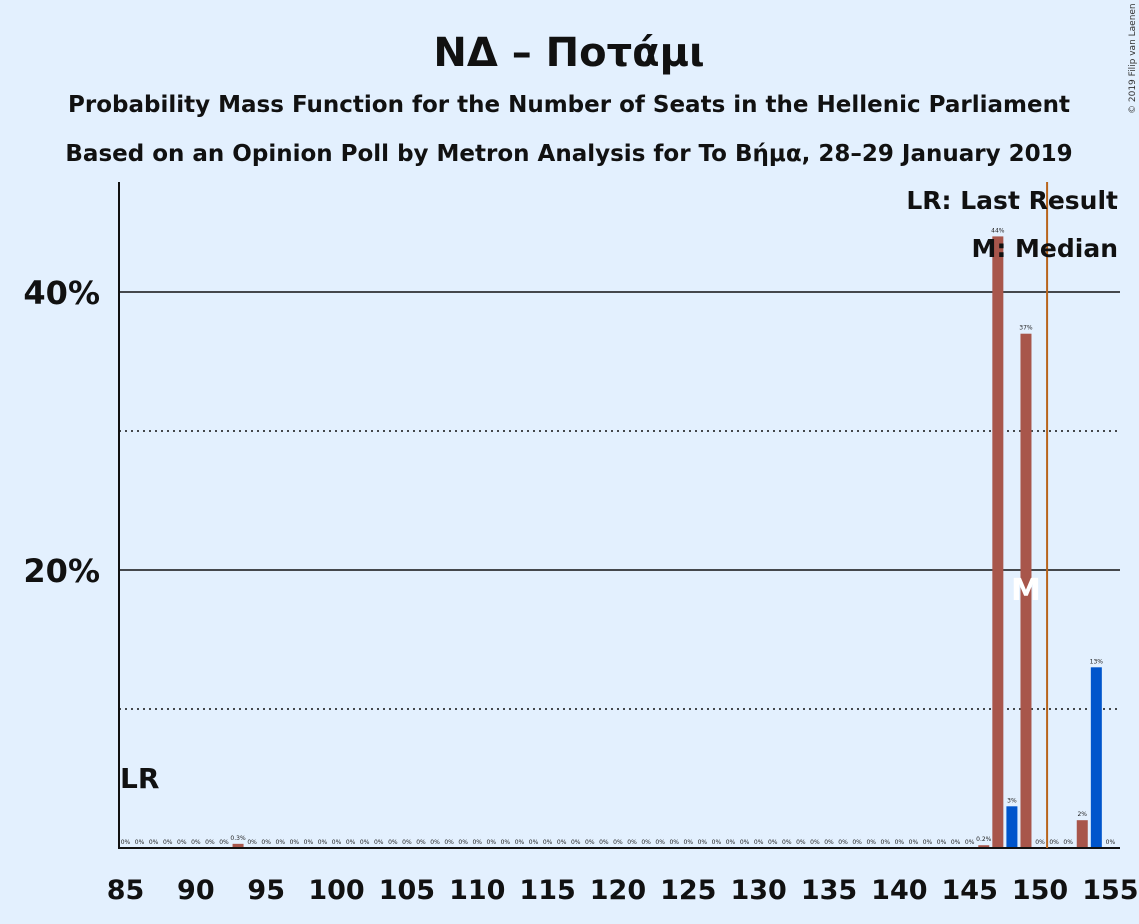  Describe the element at coordinates (210, 842) in the screenshot. I see `bar-label-91: 0%` at that location.